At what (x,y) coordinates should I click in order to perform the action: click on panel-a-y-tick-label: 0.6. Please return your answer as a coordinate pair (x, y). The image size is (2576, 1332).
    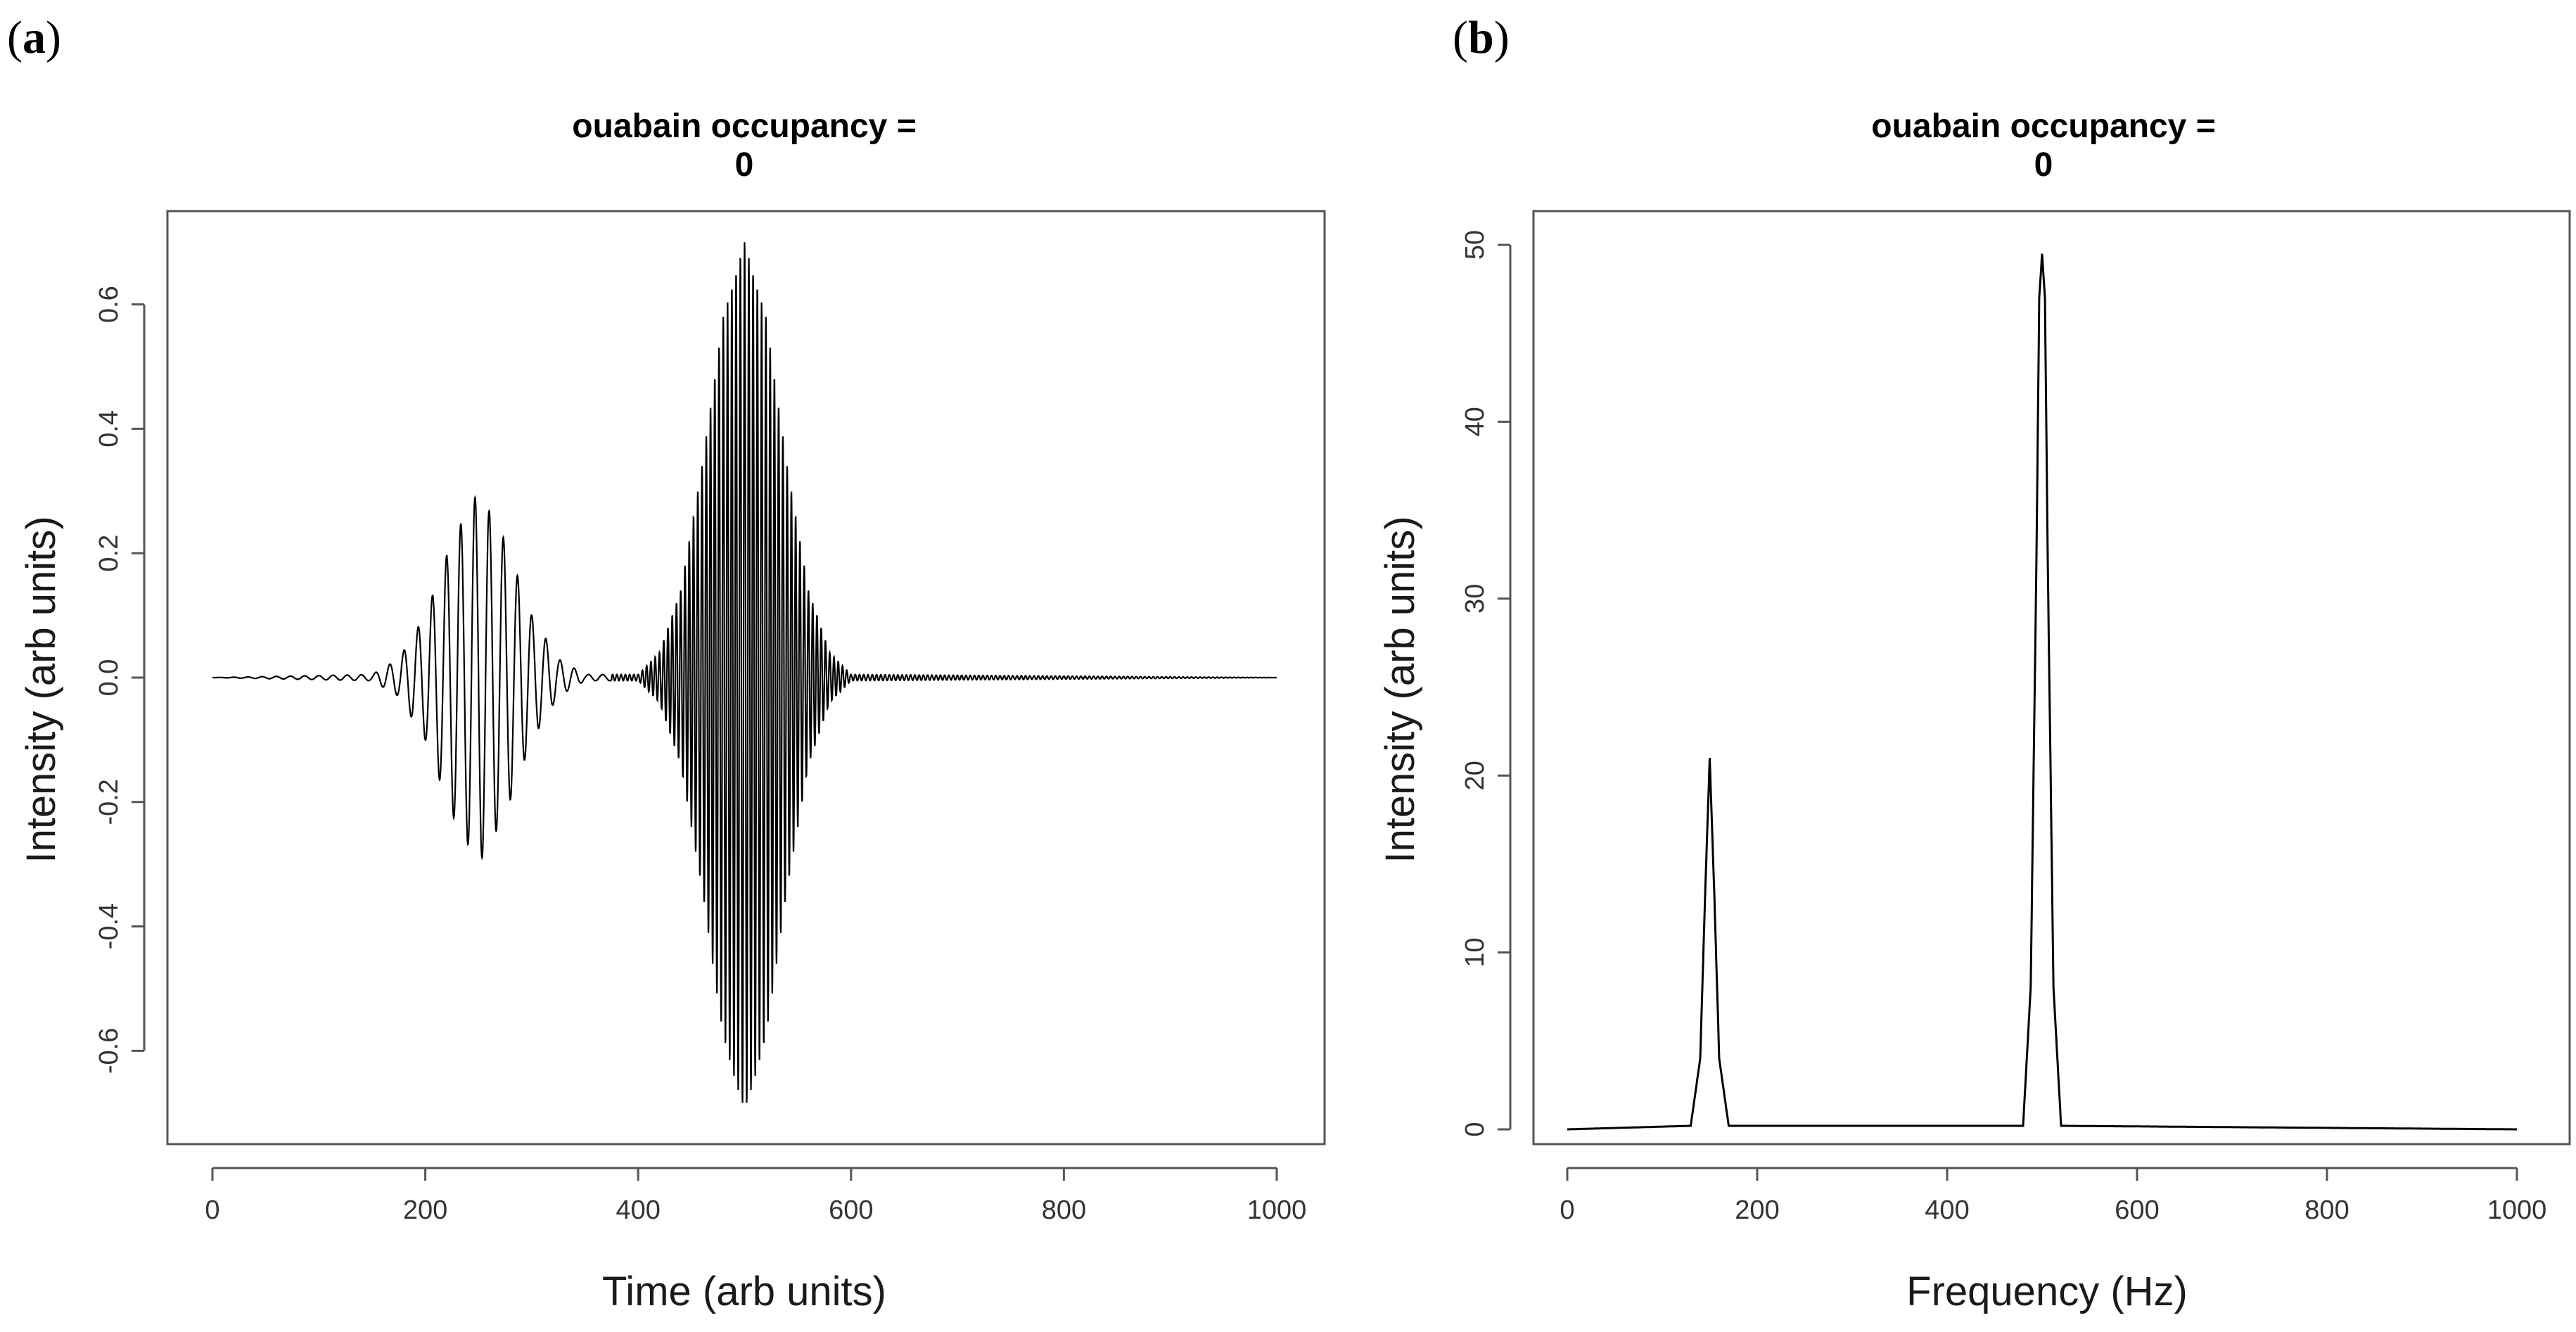
    Looking at the image, I should click on (109, 304).